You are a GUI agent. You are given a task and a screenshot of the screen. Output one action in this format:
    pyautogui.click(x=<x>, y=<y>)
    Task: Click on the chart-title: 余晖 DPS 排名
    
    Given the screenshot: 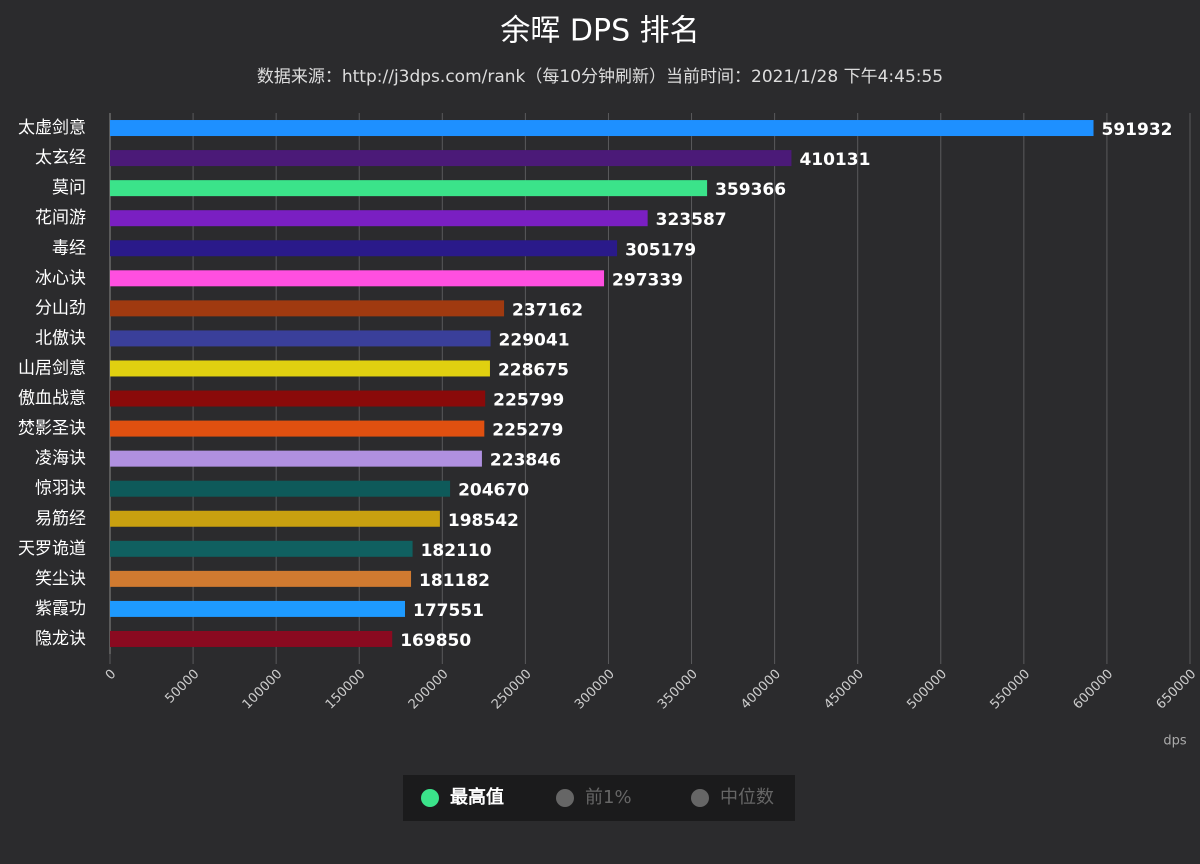 What is the action you would take?
    pyautogui.click(x=599, y=31)
    